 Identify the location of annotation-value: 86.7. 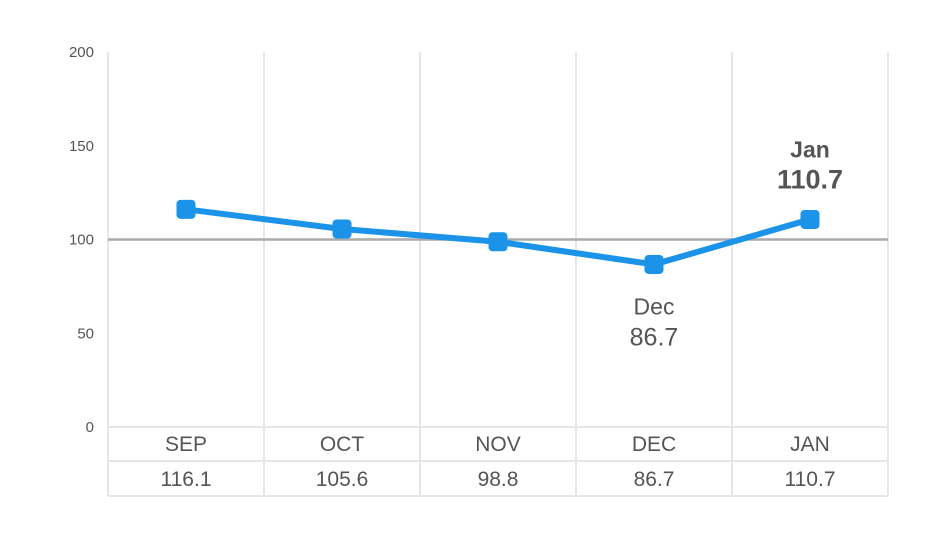
(654, 337).